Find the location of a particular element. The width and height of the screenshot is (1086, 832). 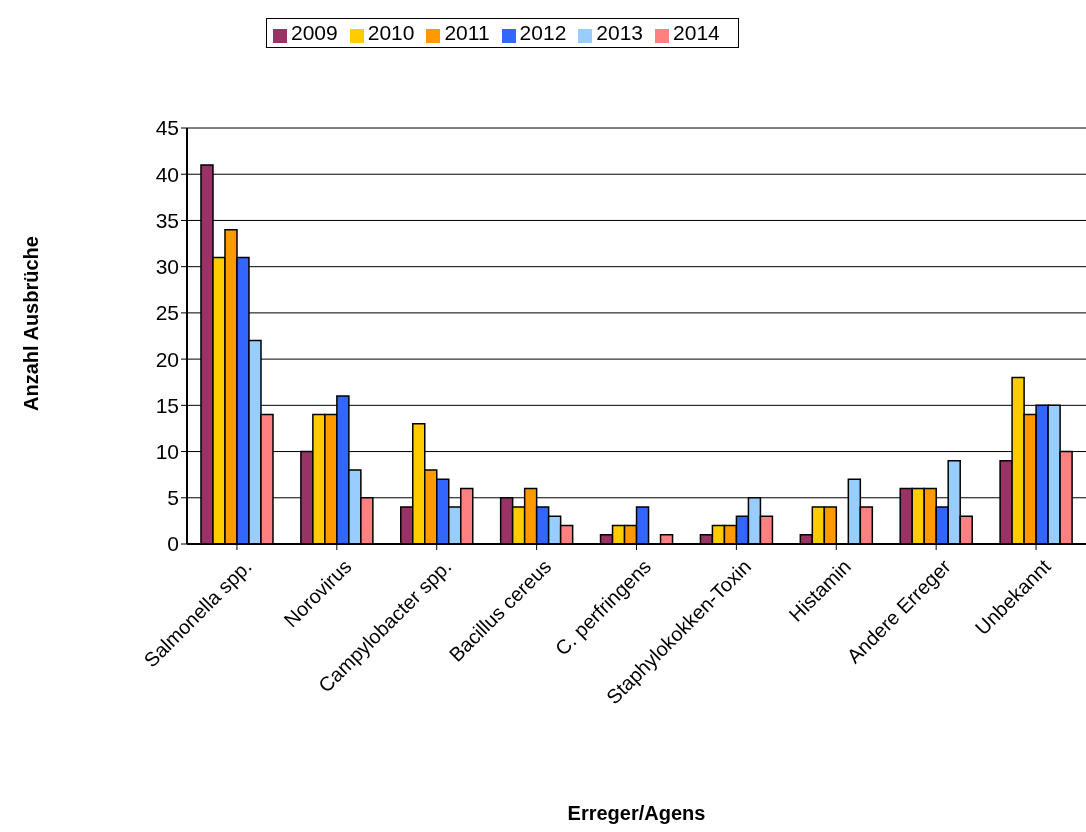

y-tick-label: 45 is located at coordinates (167, 128).